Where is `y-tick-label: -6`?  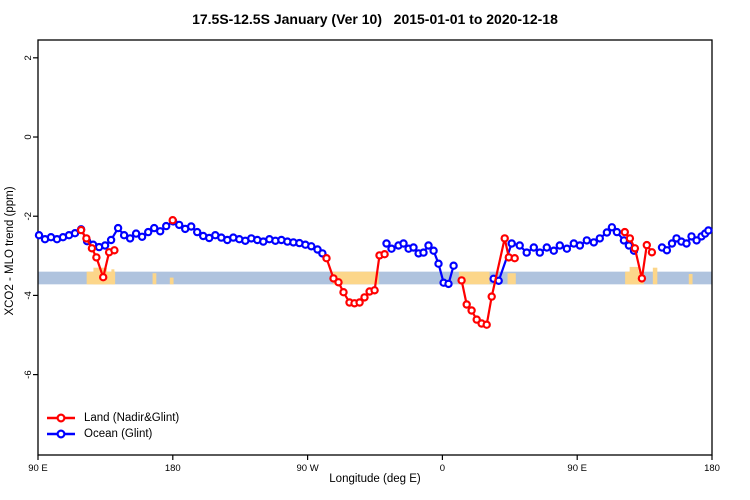
y-tick-label: -6 is located at coordinates (28, 374).